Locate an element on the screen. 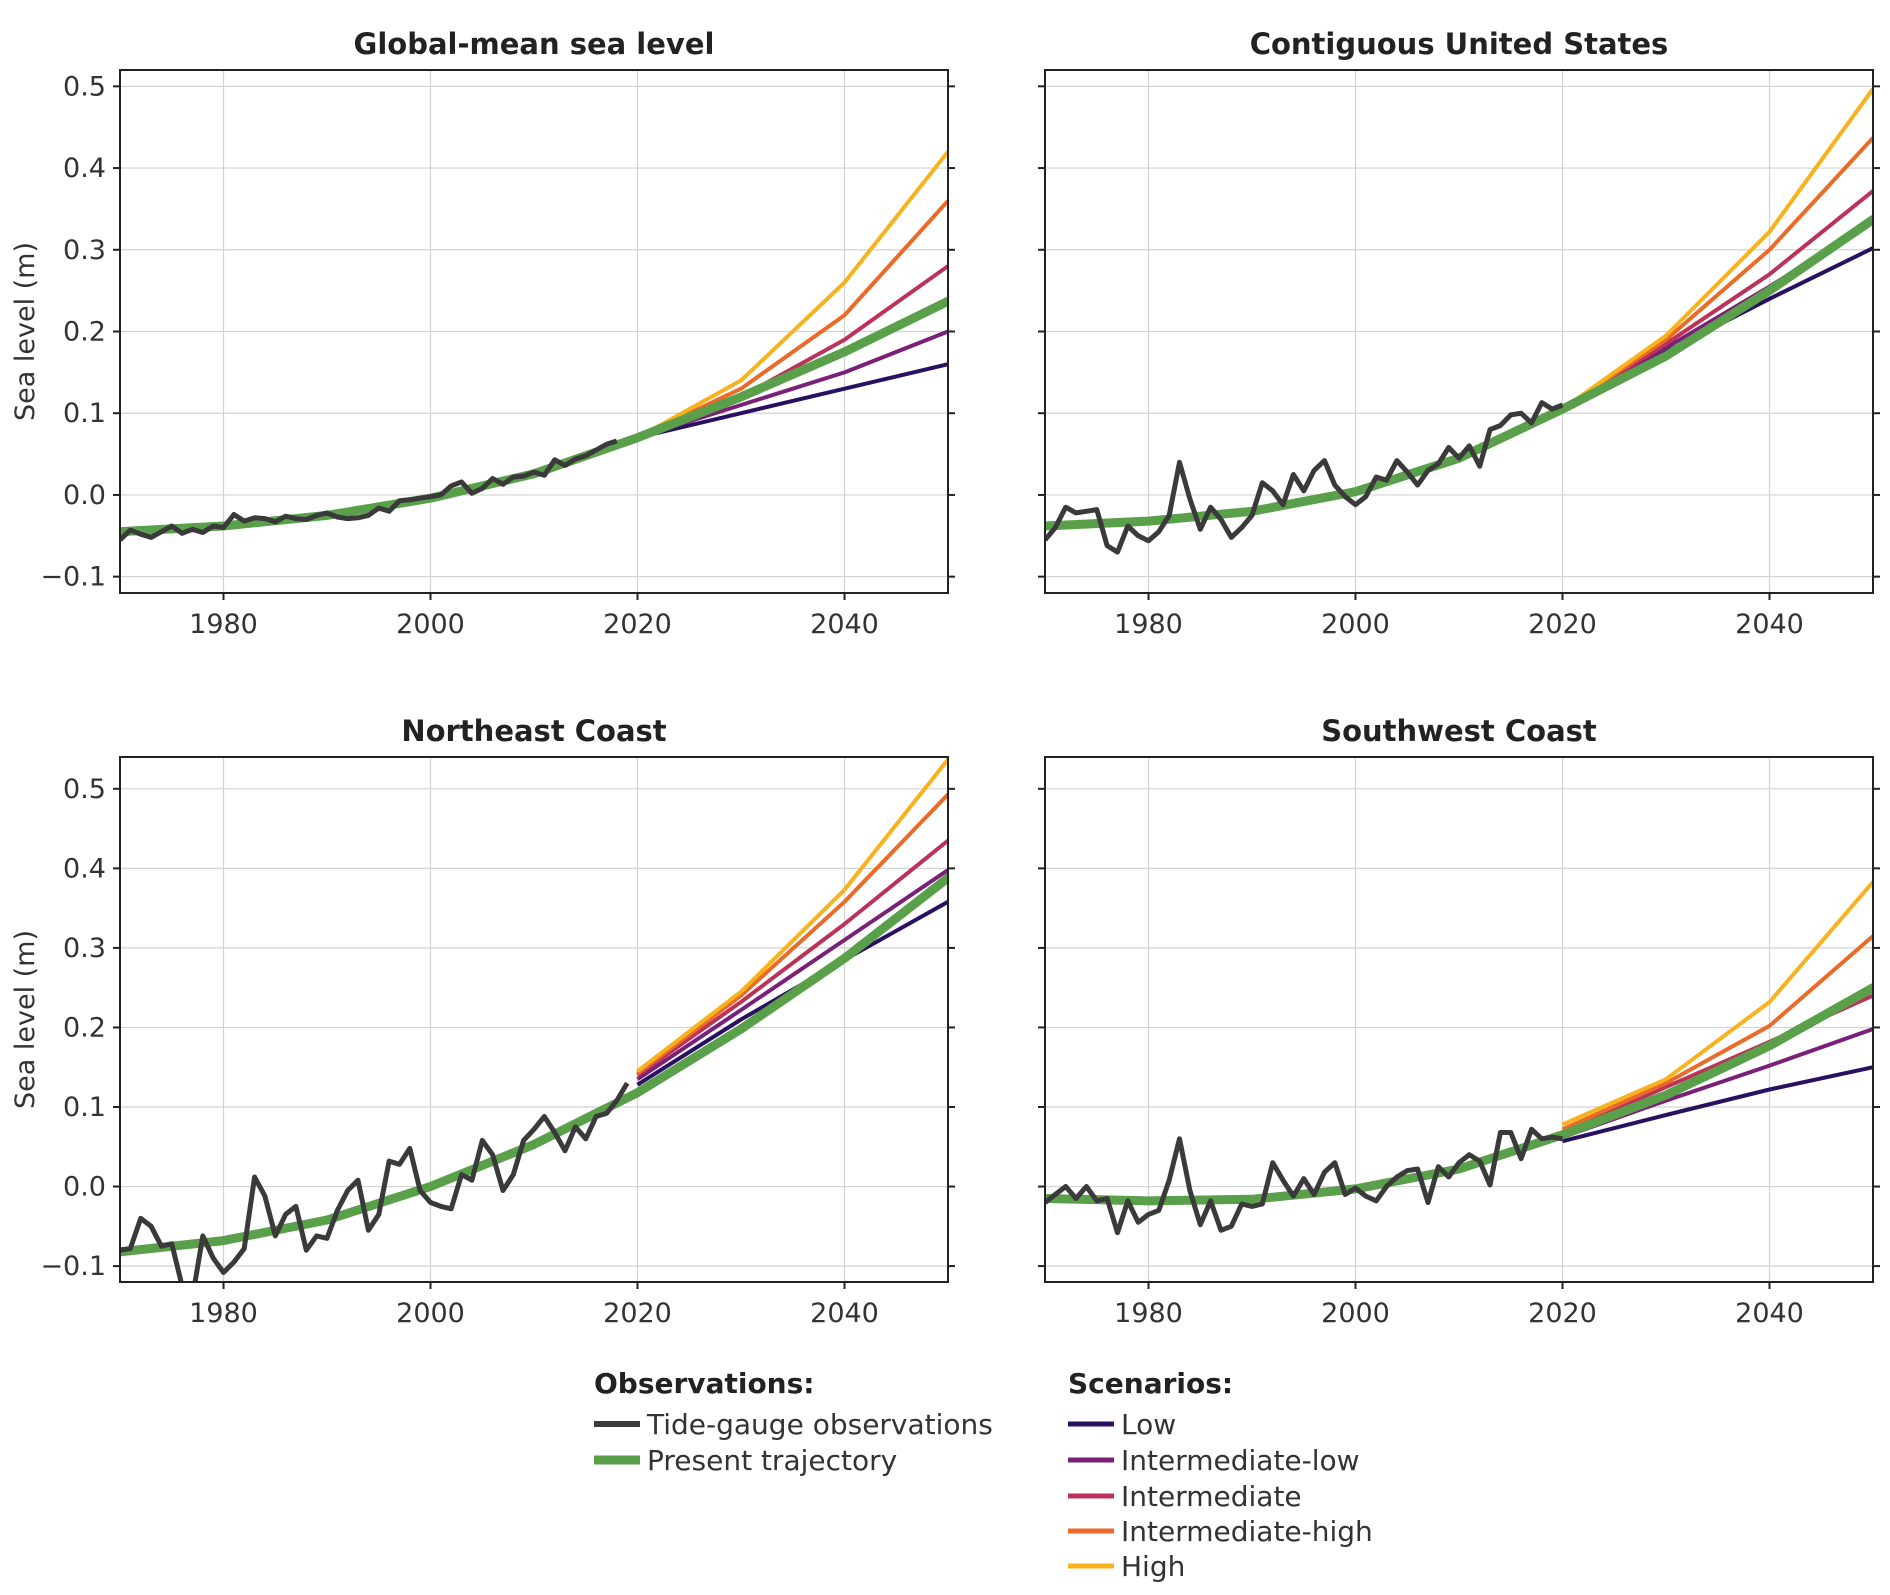 This screenshot has width=1890, height=1595. series-intlow is located at coordinates (792, 974).